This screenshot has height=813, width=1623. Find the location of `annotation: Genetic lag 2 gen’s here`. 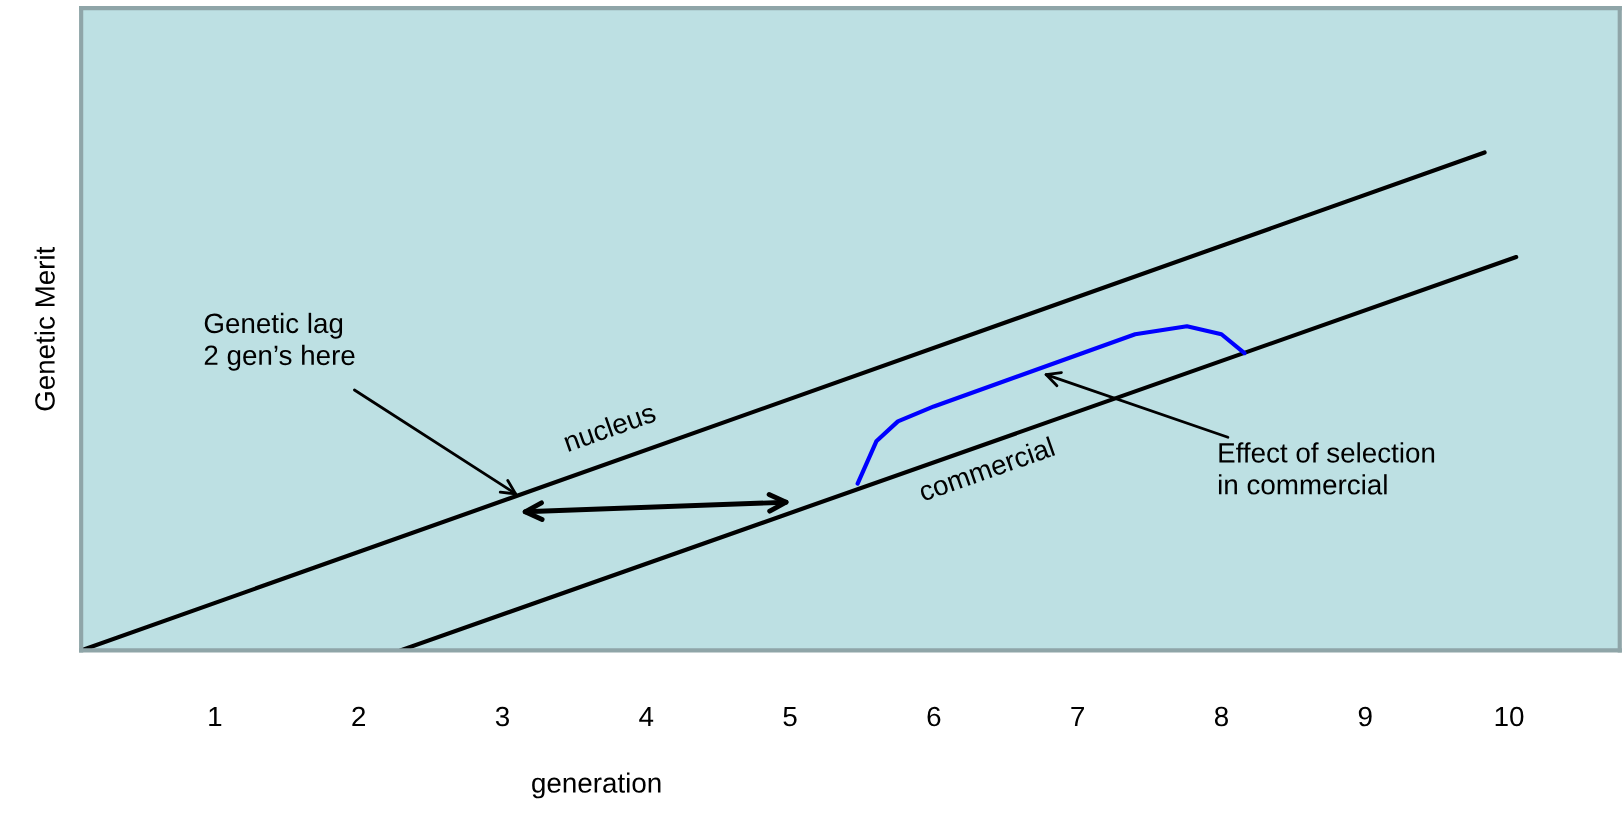

annotation: Genetic lag 2 gen’s here is located at coordinates (279, 341).